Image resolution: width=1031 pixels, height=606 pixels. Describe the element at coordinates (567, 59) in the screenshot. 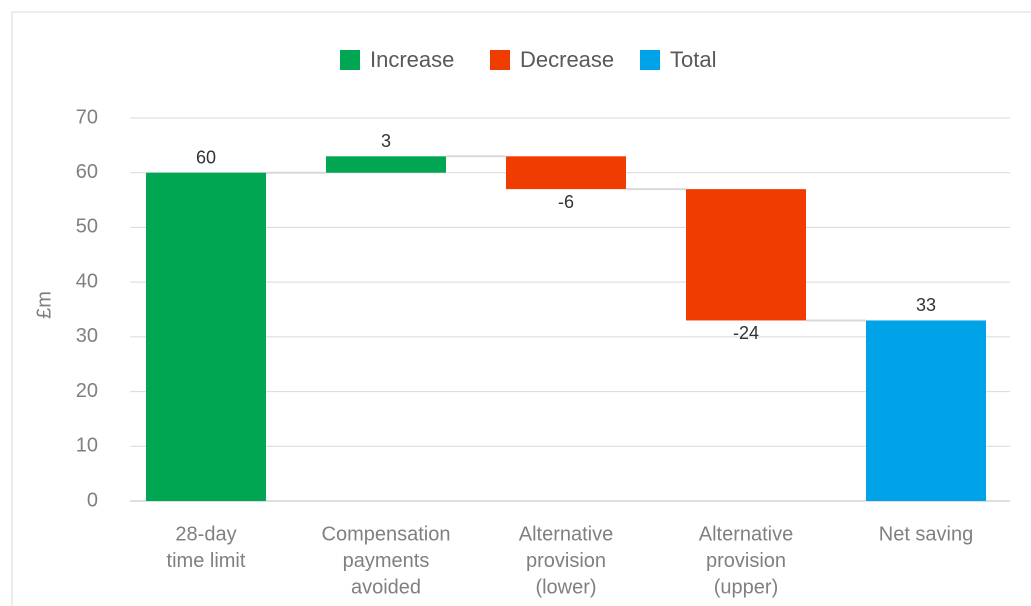

I see `legend-label: Decrease` at that location.